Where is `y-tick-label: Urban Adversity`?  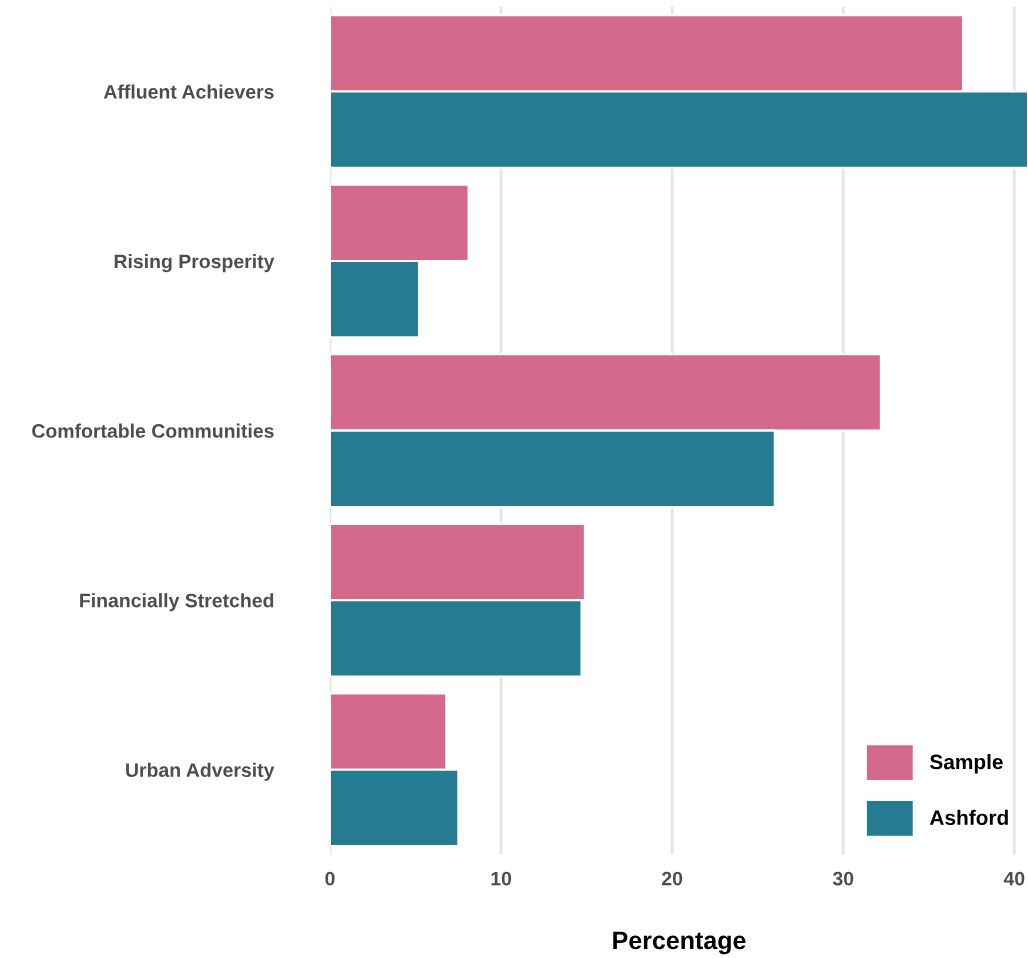
y-tick-label: Urban Adversity is located at coordinates (200, 771).